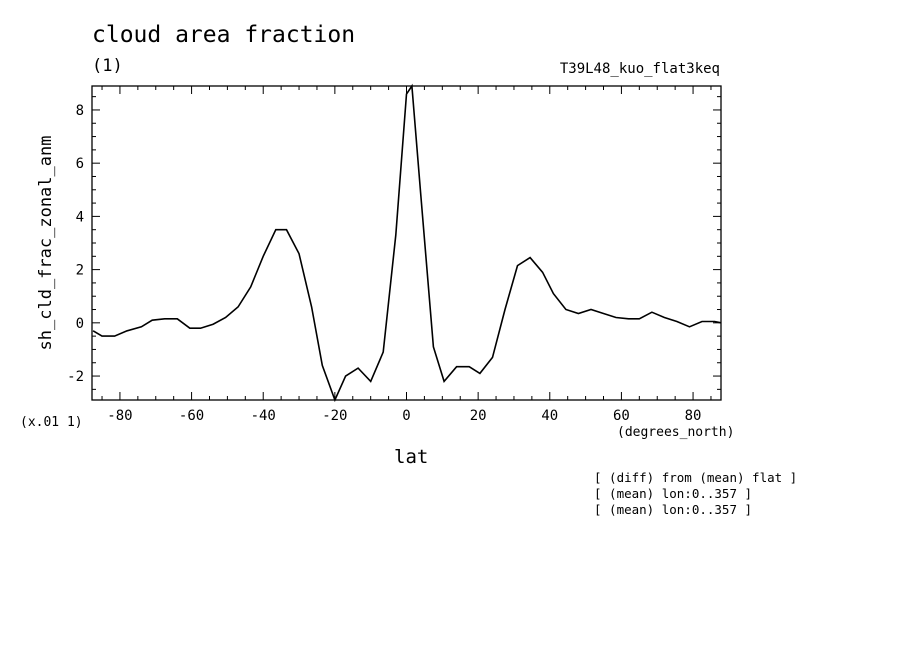 This screenshot has height=654, width=904. I want to click on y-axis-label: sh_cld_frac_zonal_anm, so click(46, 243).